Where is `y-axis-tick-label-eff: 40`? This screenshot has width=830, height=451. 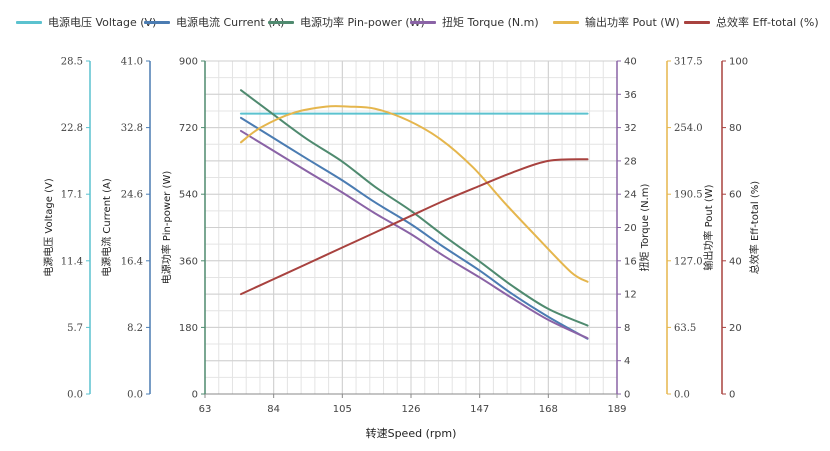 y-axis-tick-label-eff: 40 is located at coordinates (735, 261).